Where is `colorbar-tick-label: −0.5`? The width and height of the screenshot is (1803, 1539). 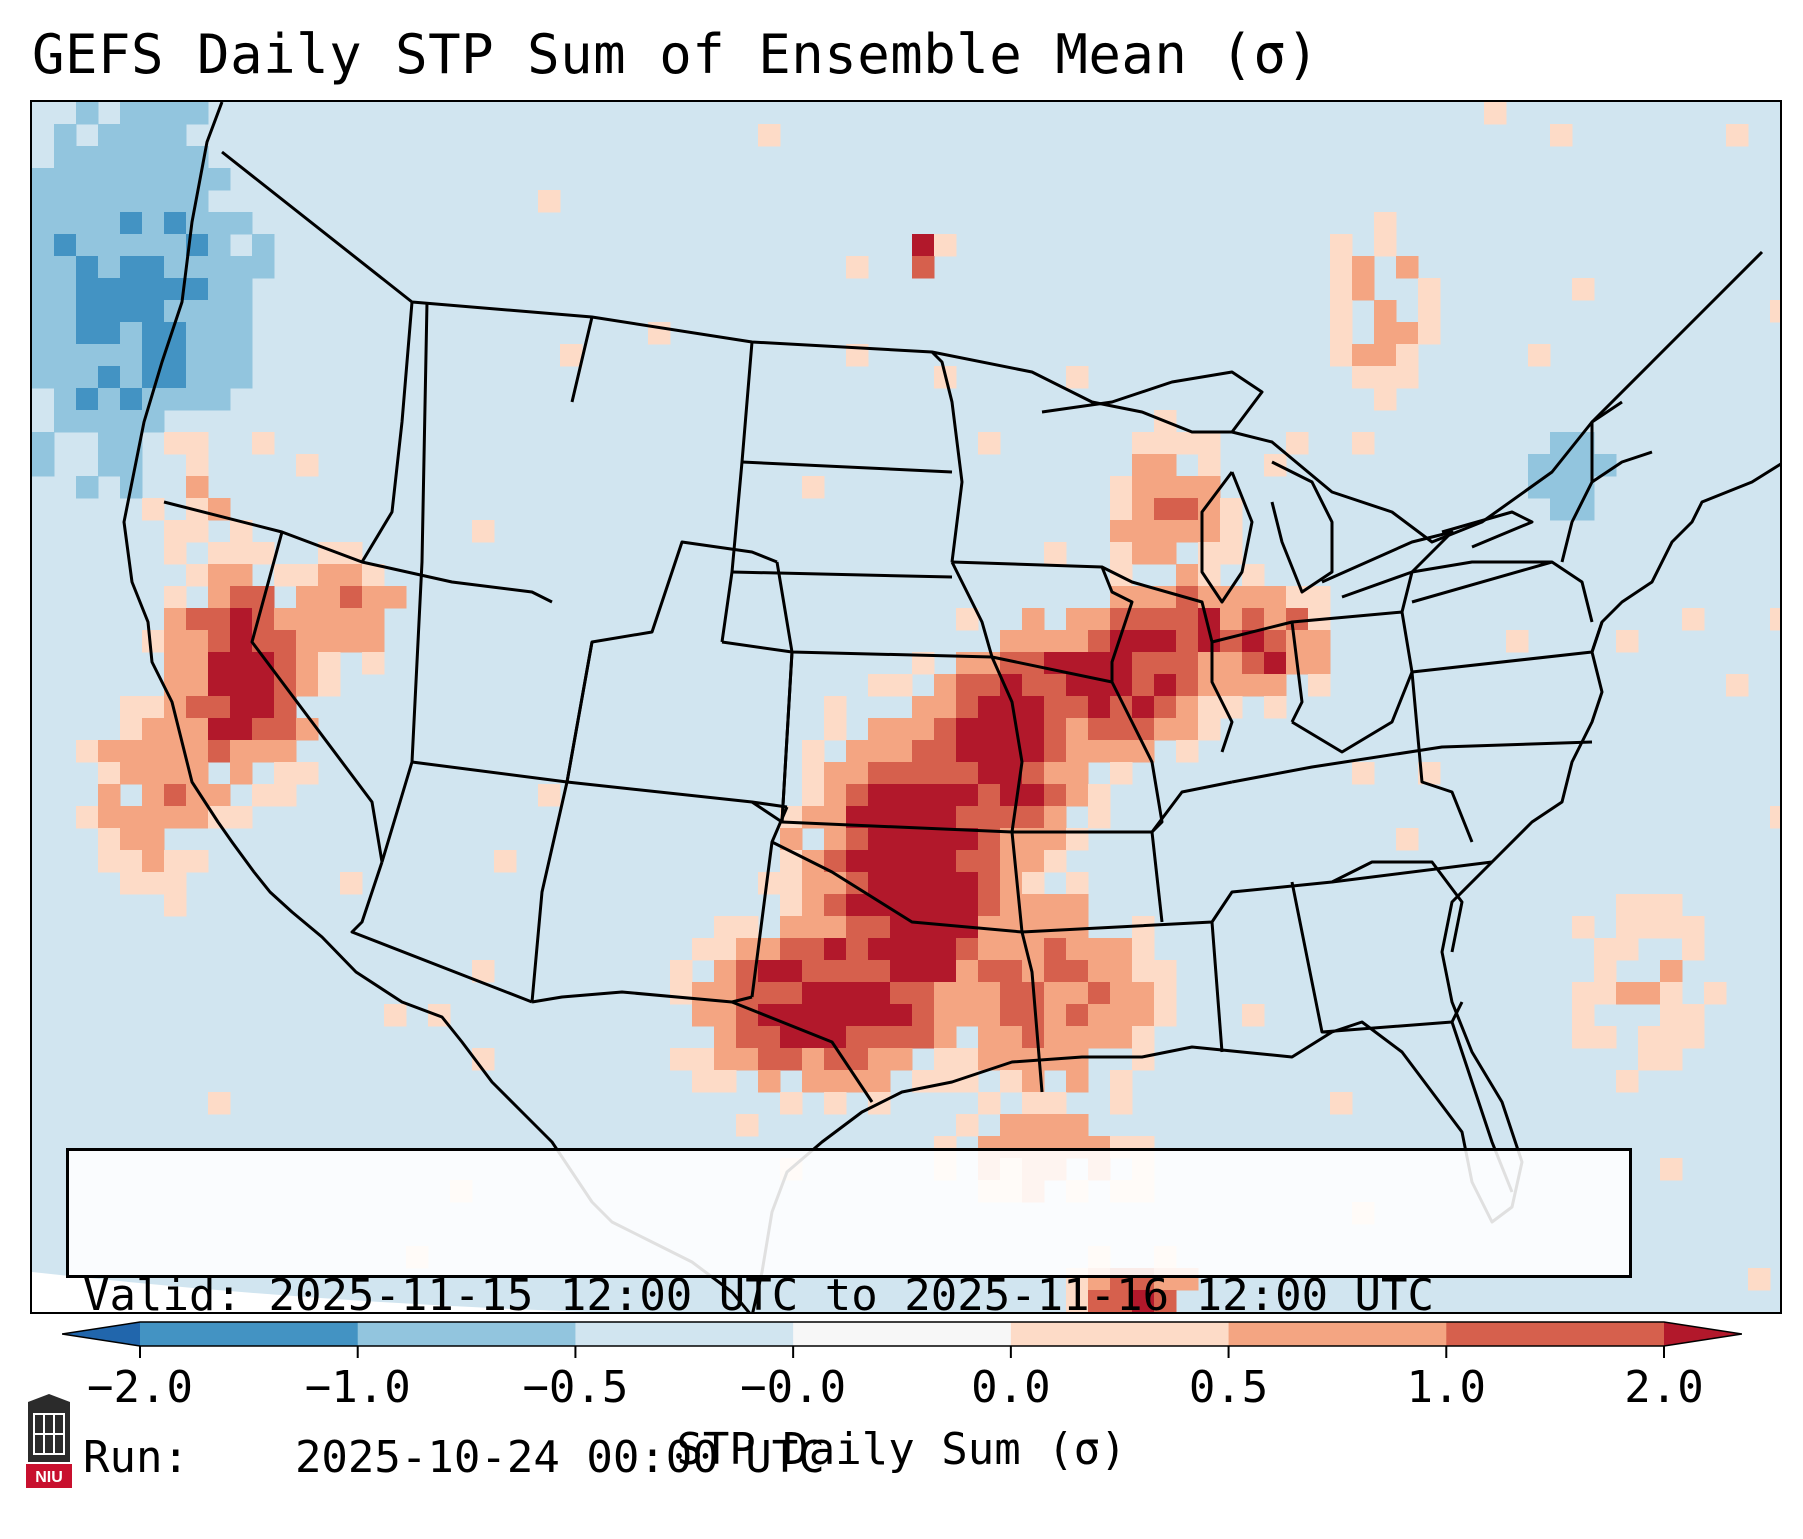
colorbar-tick-label: −0.5 is located at coordinates (575, 1387).